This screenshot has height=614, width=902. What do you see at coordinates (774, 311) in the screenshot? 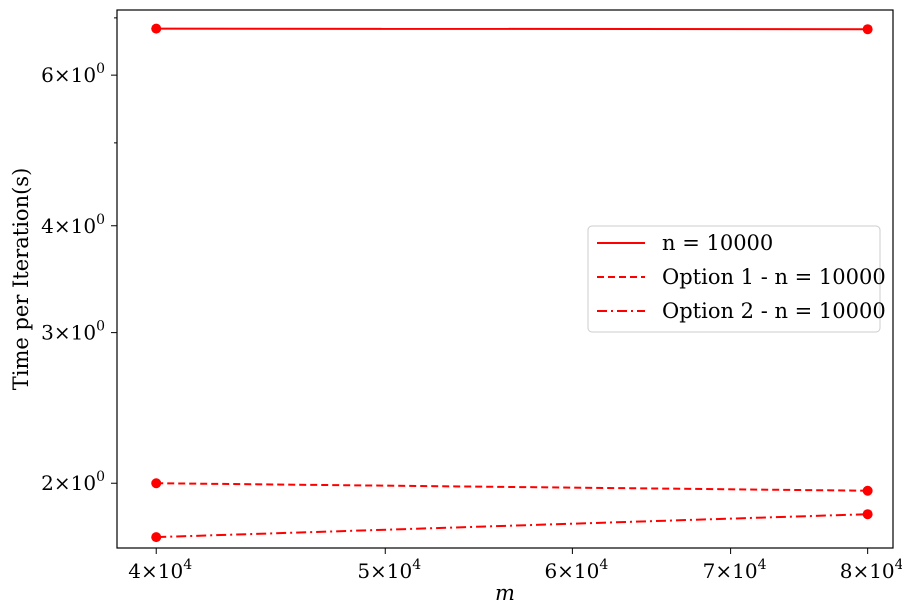
I see `legend-label-3: Option 2 - n = 10000` at bounding box center [774, 311].